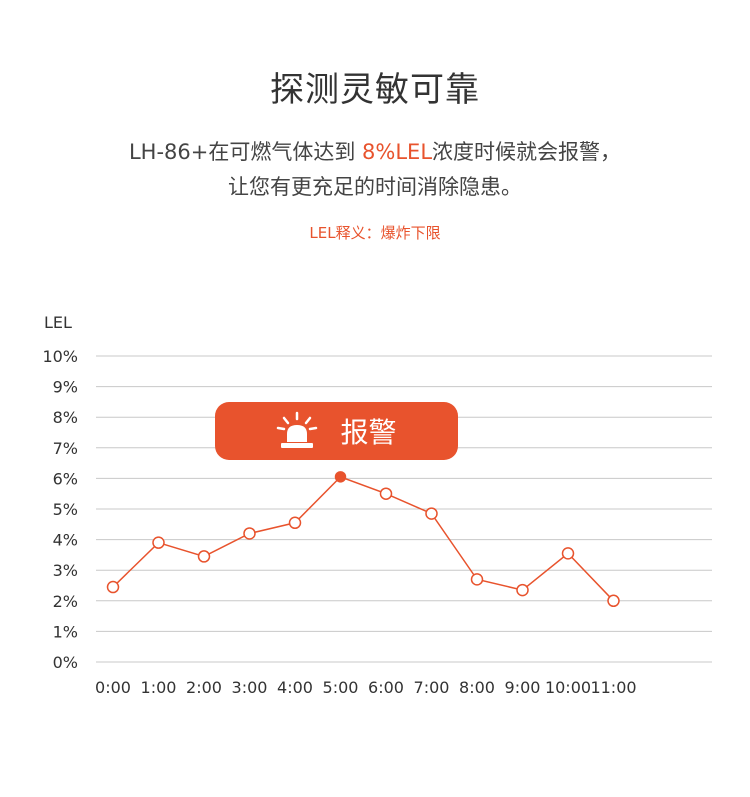 Image resolution: width=750 pixels, height=797 pixels. What do you see at coordinates (60, 356) in the screenshot?
I see `y-tick-label: 10%` at bounding box center [60, 356].